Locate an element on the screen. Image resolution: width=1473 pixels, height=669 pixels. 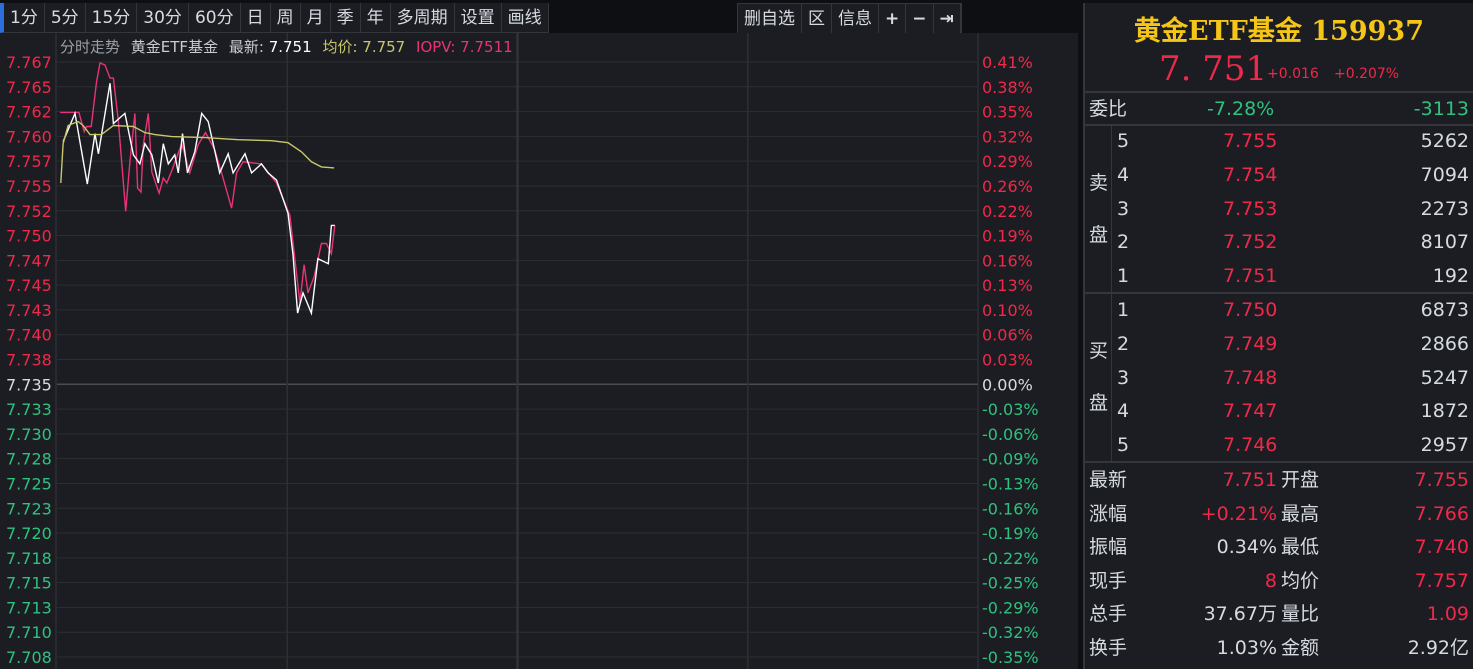
right-tick-label: 0.35% is located at coordinates (1007, 112).